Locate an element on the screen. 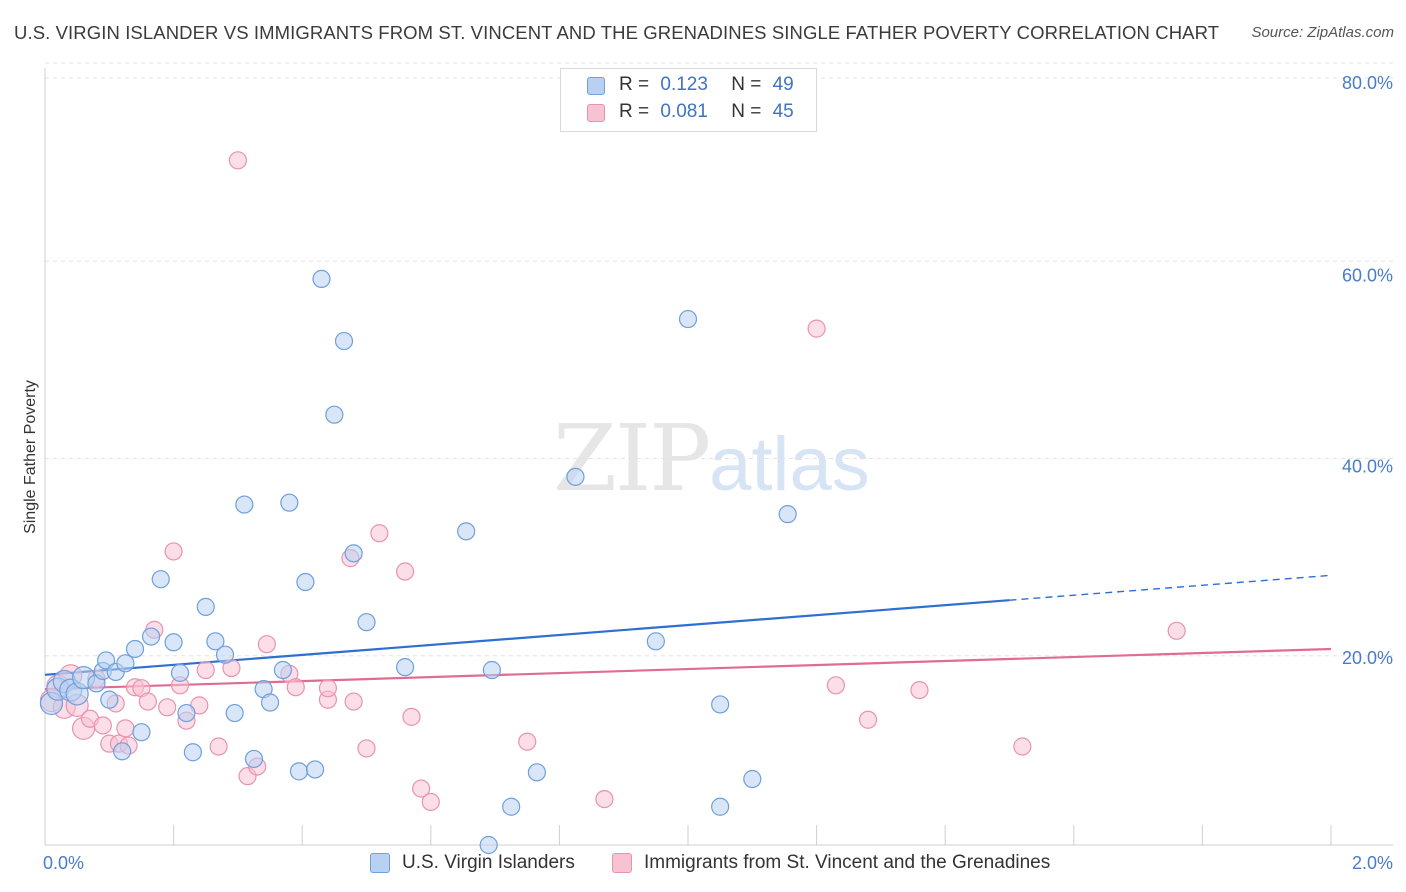 This screenshot has height=892, width=1406. y-tick-label-40: 40.0% is located at coordinates (1367, 467).